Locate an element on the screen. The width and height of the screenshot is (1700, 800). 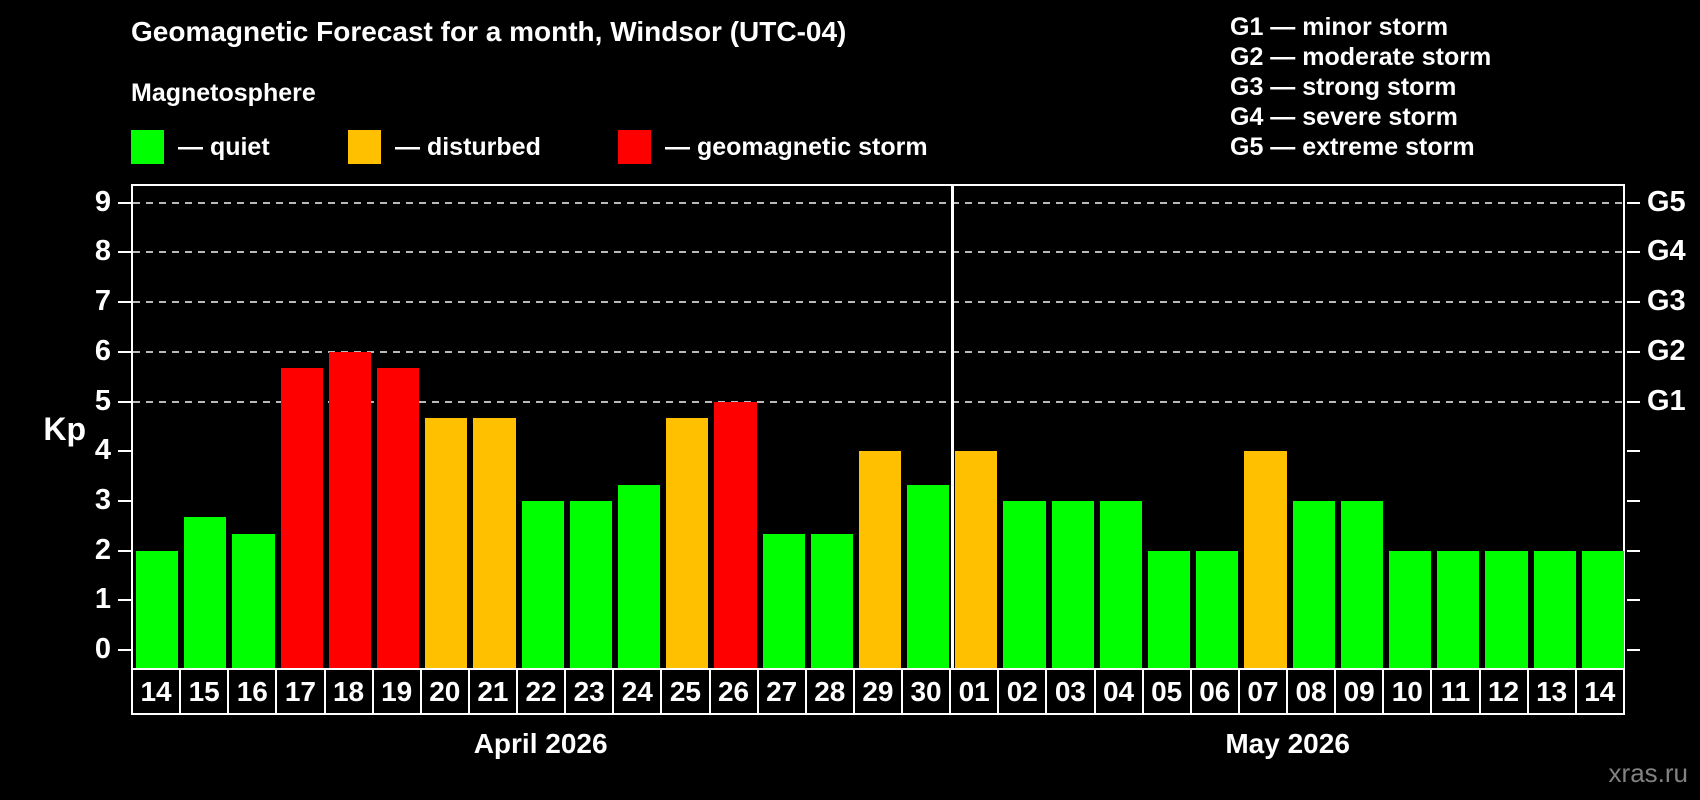
day-cell-apr-24: 24 is located at coordinates (637, 691).